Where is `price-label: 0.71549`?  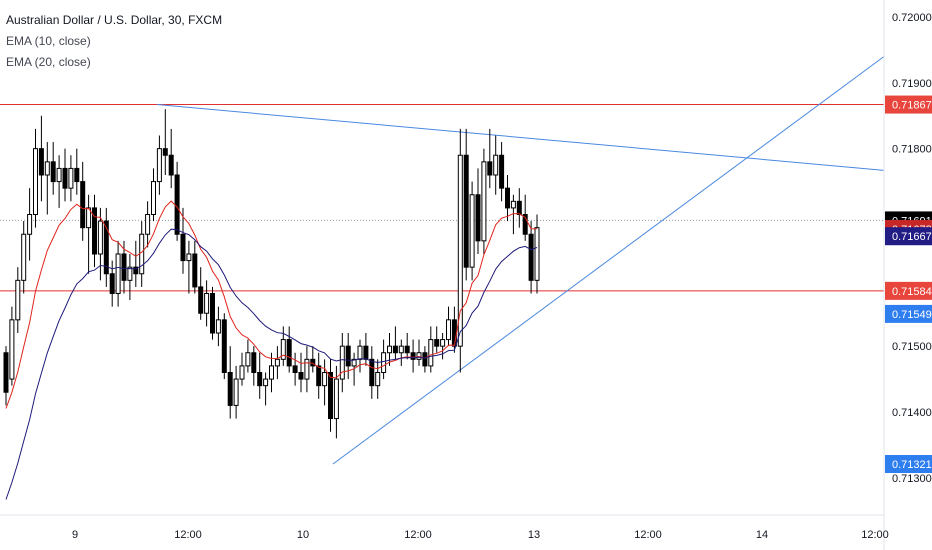
price-label: 0.71549 is located at coordinates (908, 313).